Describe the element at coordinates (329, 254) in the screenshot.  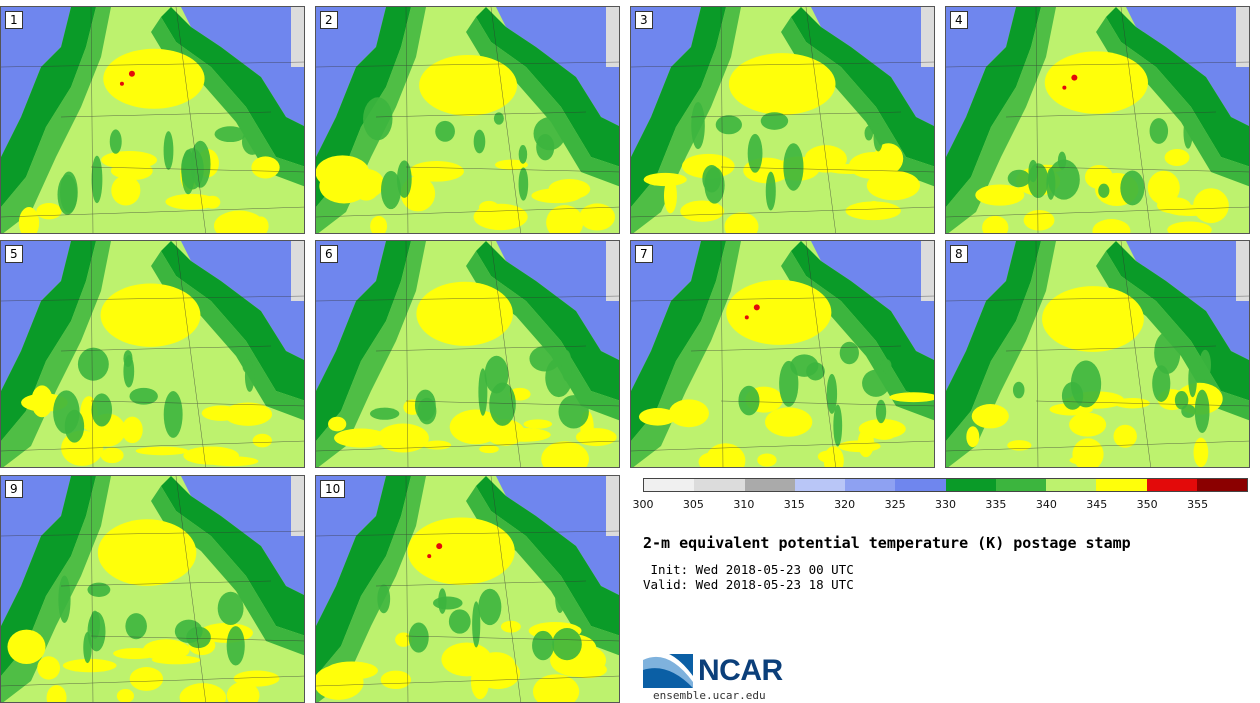
I see `panel-number: 6` at that location.